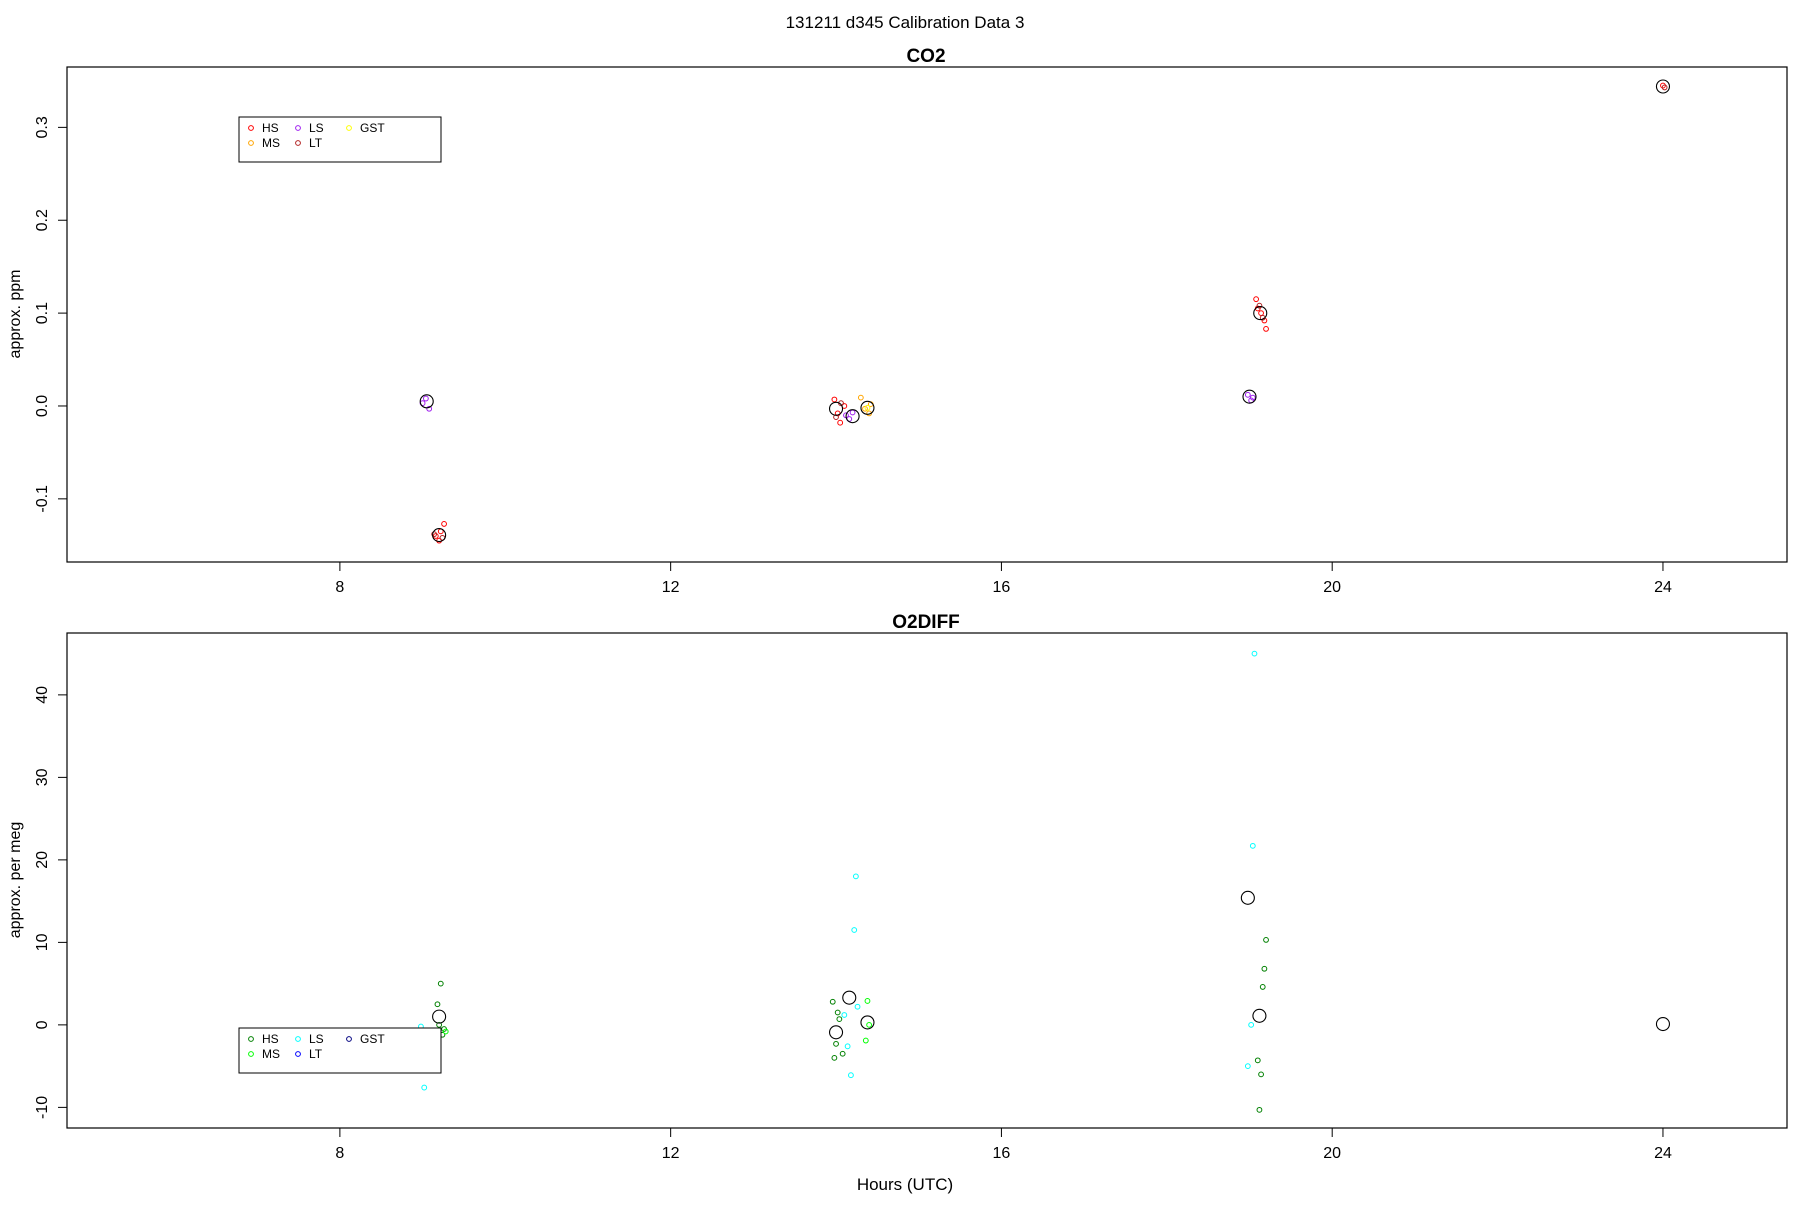  I want to click on co2-legend-label-hs: HS, so click(270, 128).